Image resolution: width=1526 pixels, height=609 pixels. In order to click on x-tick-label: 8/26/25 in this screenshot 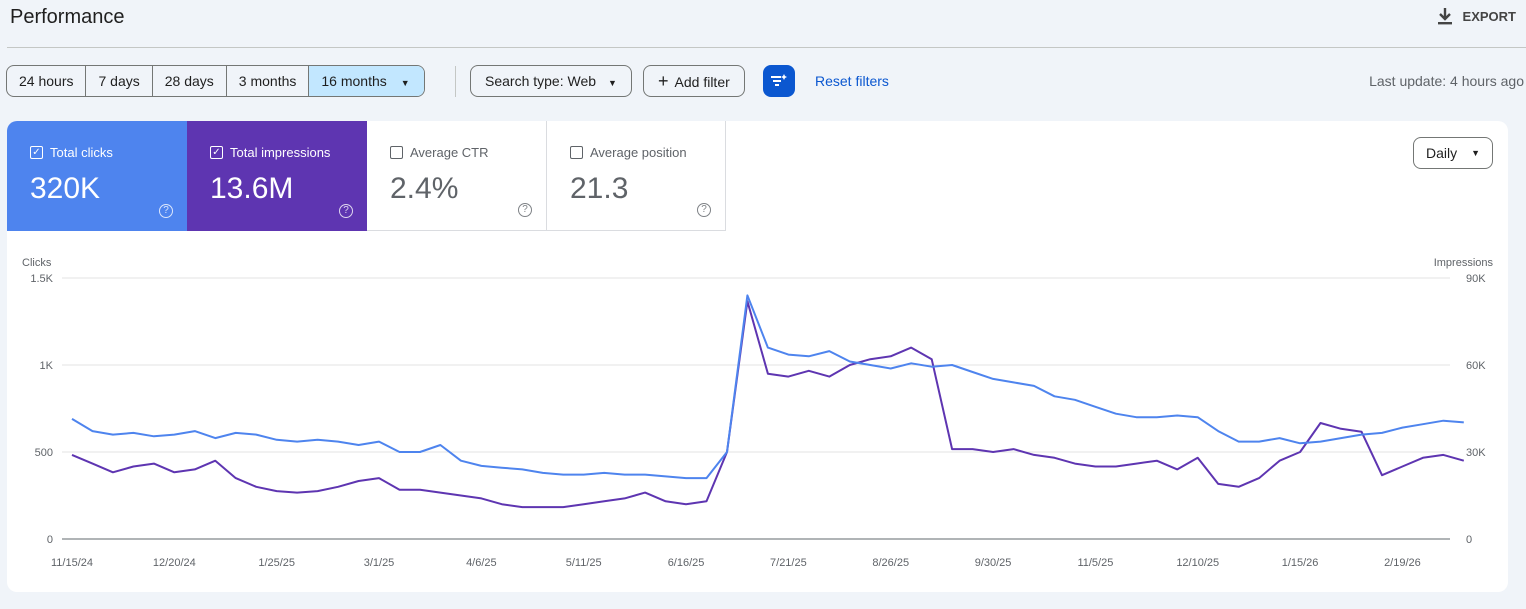, I will do `click(890, 563)`.